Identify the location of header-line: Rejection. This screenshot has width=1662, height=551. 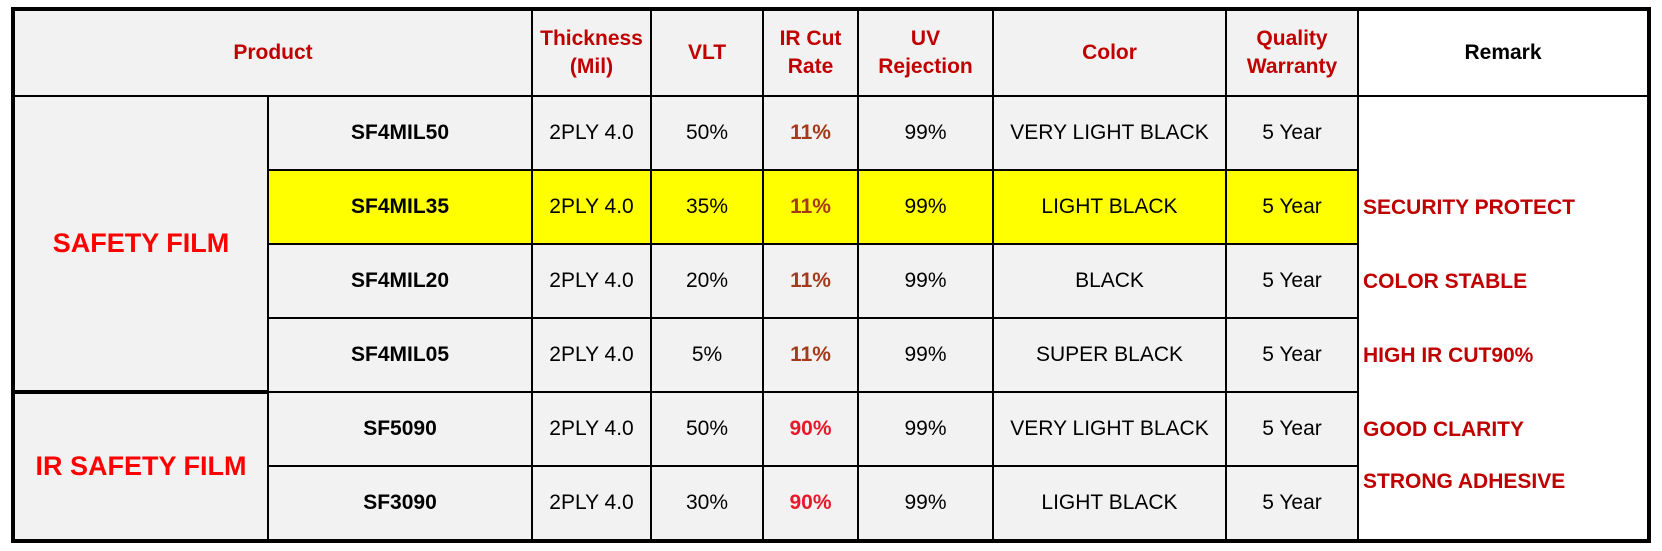
(925, 66).